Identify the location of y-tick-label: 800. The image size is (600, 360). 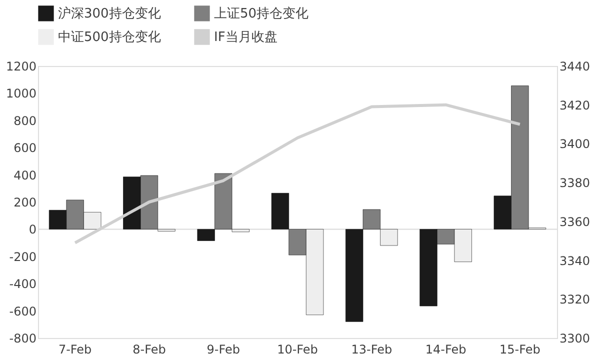
(25, 121).